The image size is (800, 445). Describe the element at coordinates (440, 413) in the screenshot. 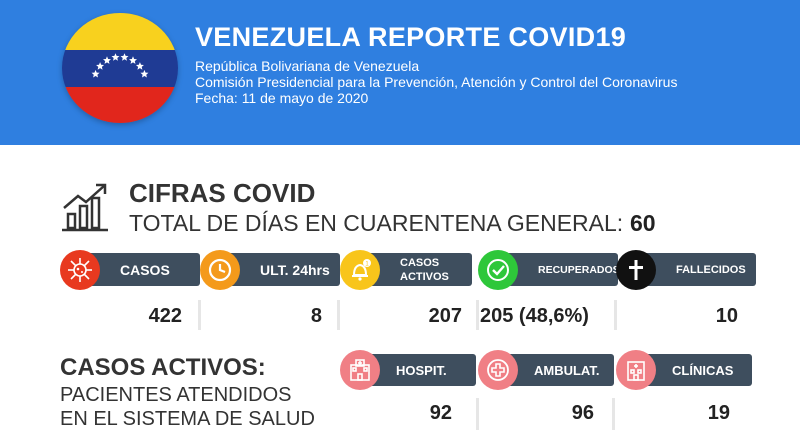

I see `value-hospit: 92` at that location.